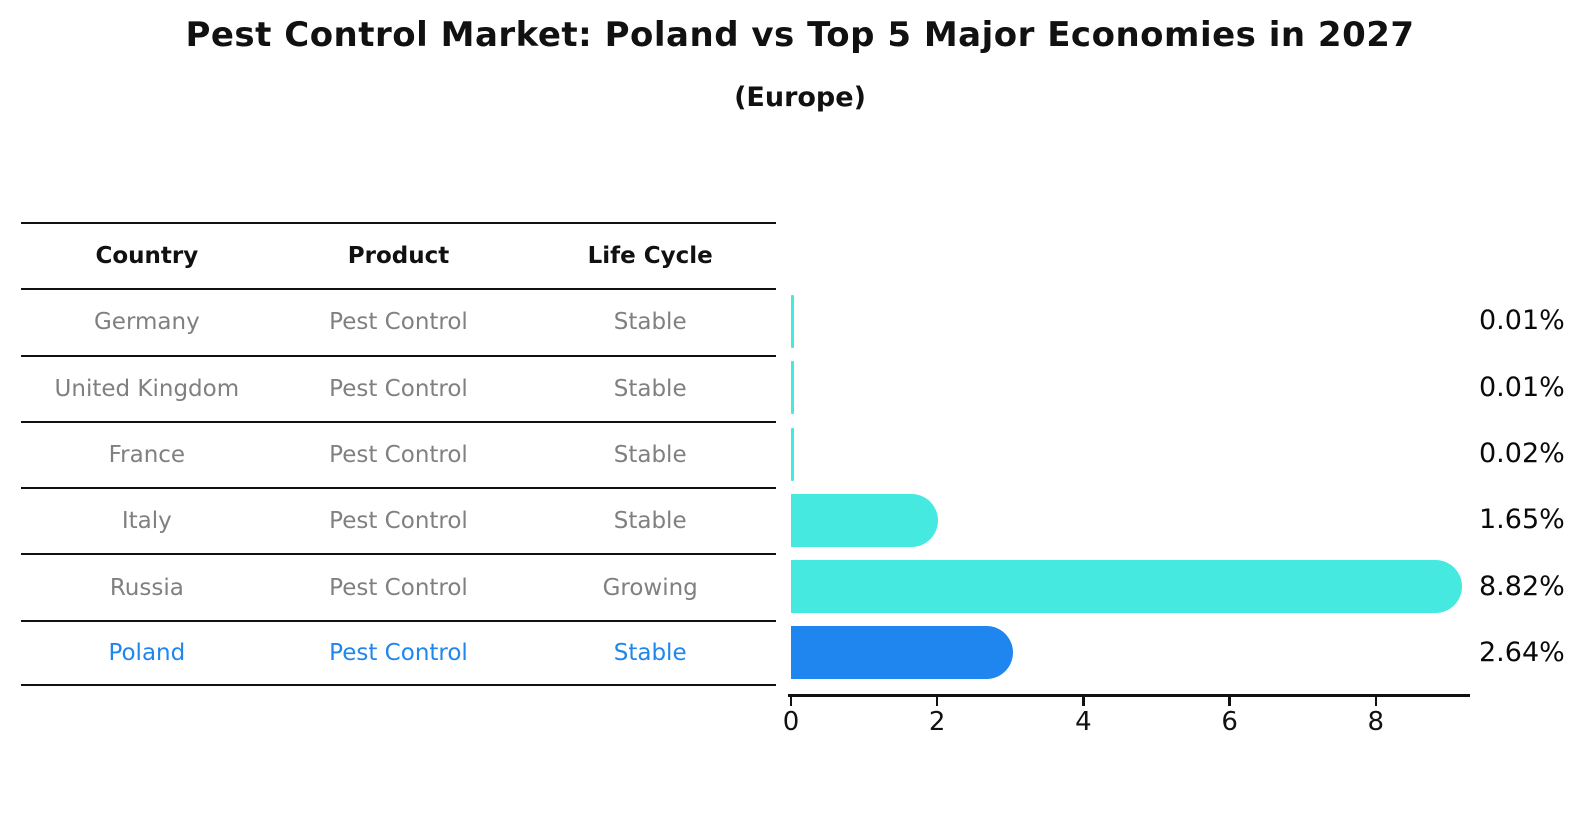  What do you see at coordinates (791, 722) in the screenshot?
I see `x-axis-tick-label: 0` at bounding box center [791, 722].